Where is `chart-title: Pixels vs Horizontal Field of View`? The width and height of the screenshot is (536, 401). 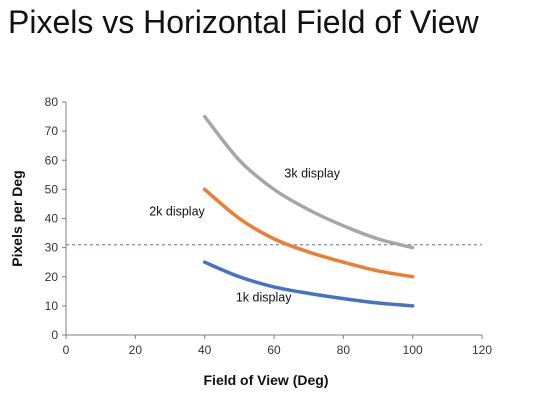 chart-title: Pixels vs Horizontal Field of View is located at coordinates (243, 22).